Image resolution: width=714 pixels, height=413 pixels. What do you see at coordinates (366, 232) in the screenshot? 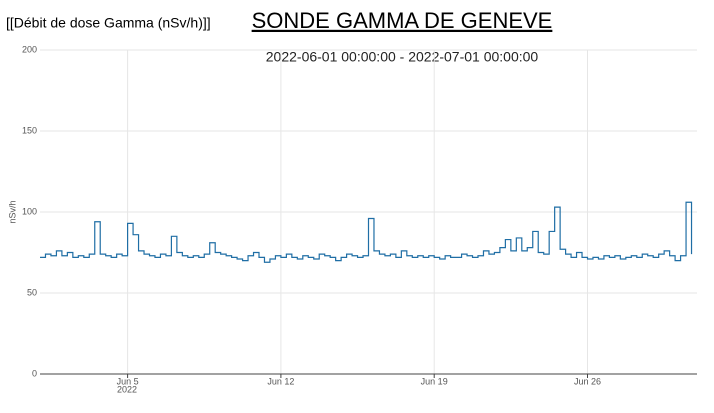
I see `data-line` at bounding box center [366, 232].